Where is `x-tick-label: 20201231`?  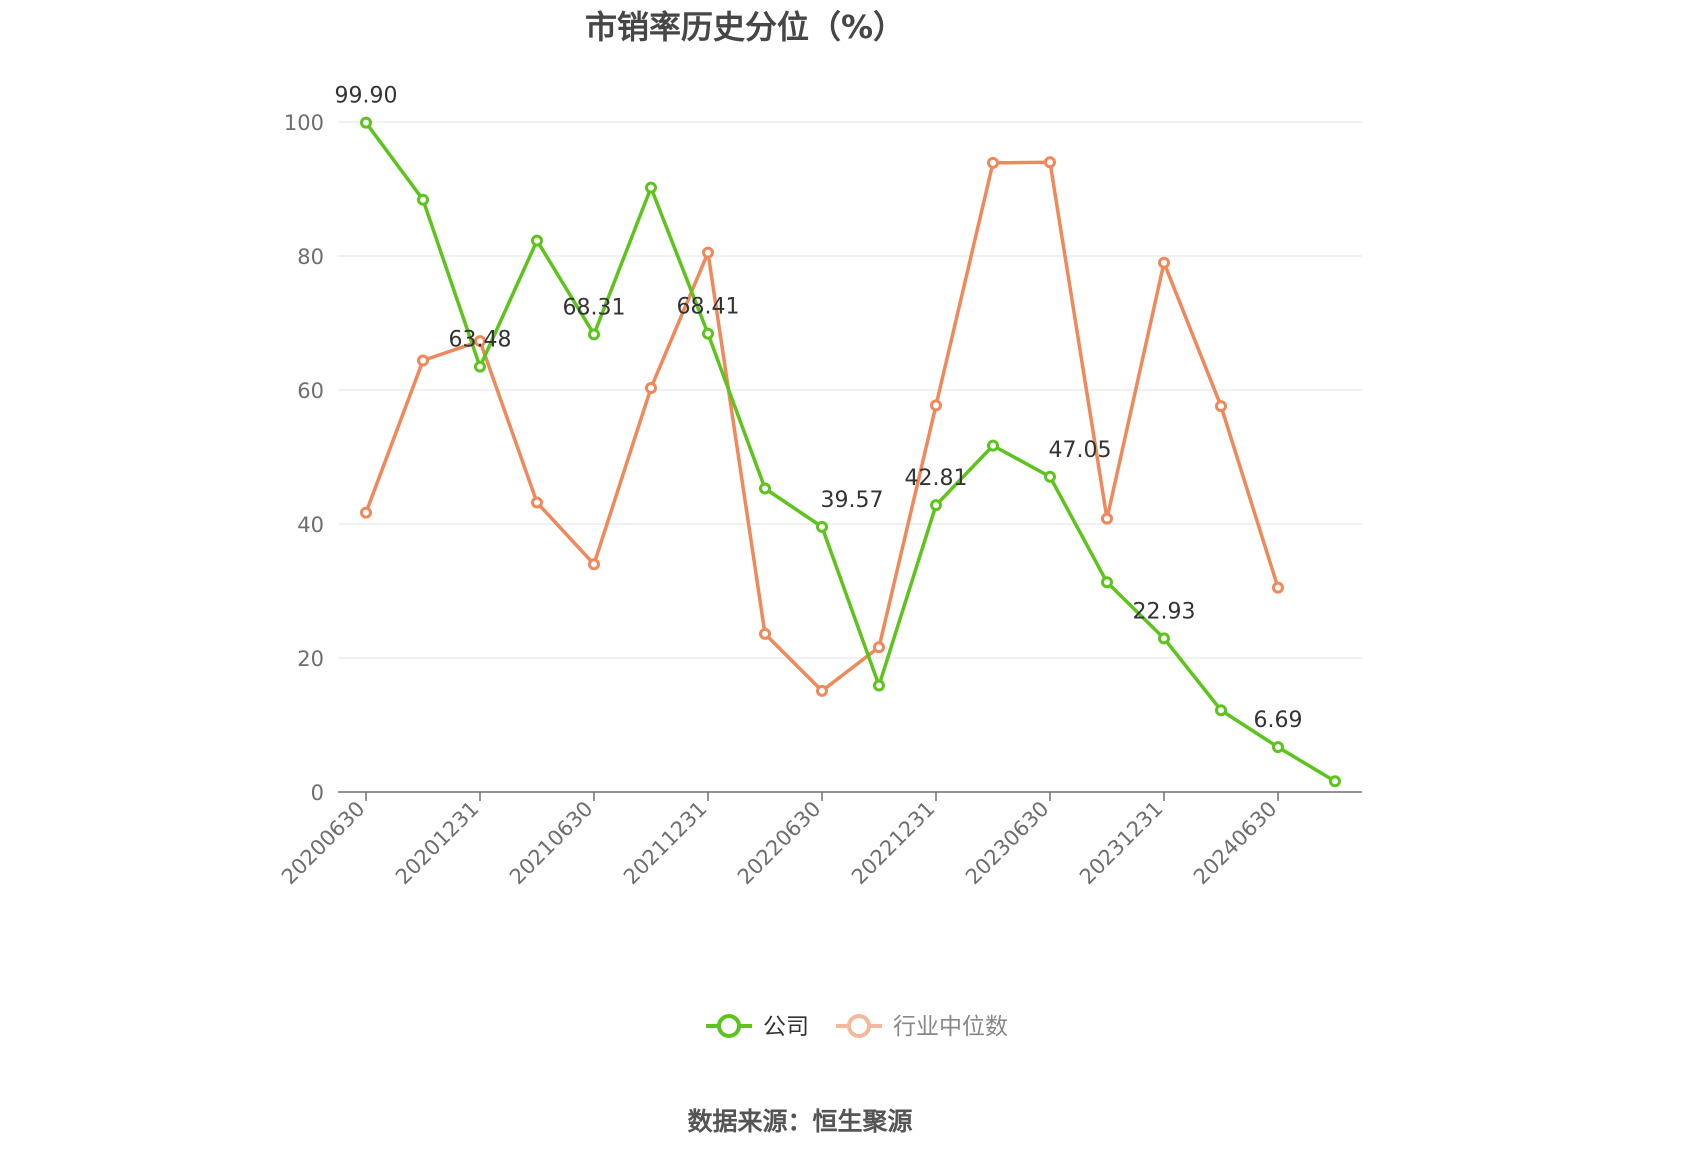 x-tick-label: 20201231 is located at coordinates (437, 843).